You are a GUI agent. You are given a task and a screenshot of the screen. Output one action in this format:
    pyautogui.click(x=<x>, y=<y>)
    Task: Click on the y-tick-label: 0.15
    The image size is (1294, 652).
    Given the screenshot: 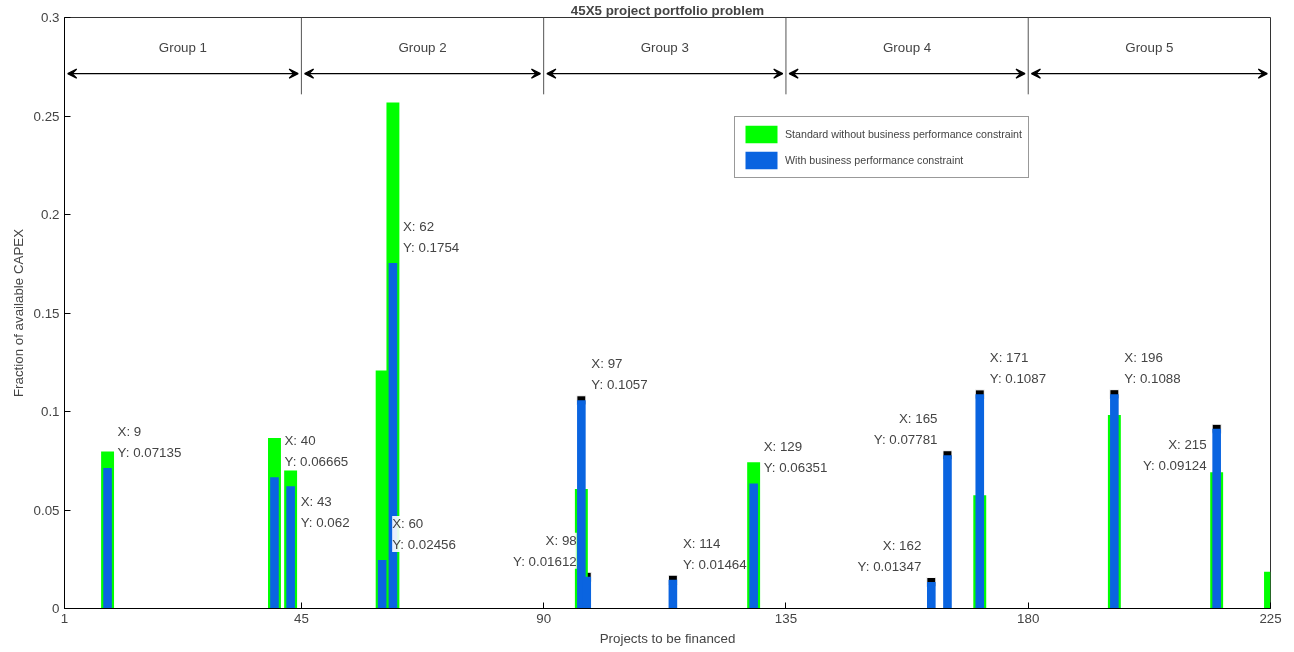 What is the action you would take?
    pyautogui.click(x=46, y=313)
    